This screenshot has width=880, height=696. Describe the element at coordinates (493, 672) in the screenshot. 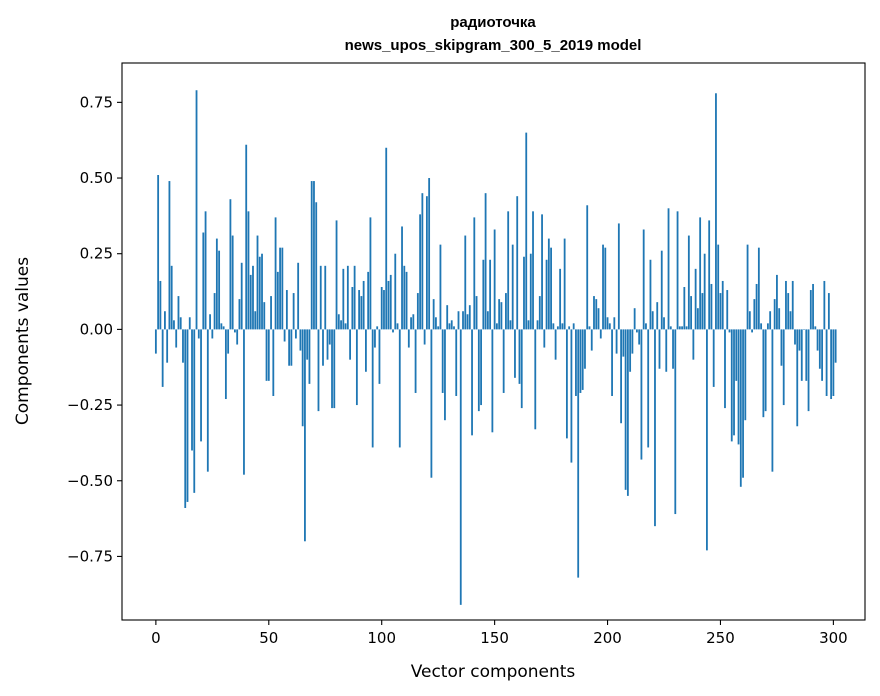

I see `x-axis-label: Vector components` at that location.